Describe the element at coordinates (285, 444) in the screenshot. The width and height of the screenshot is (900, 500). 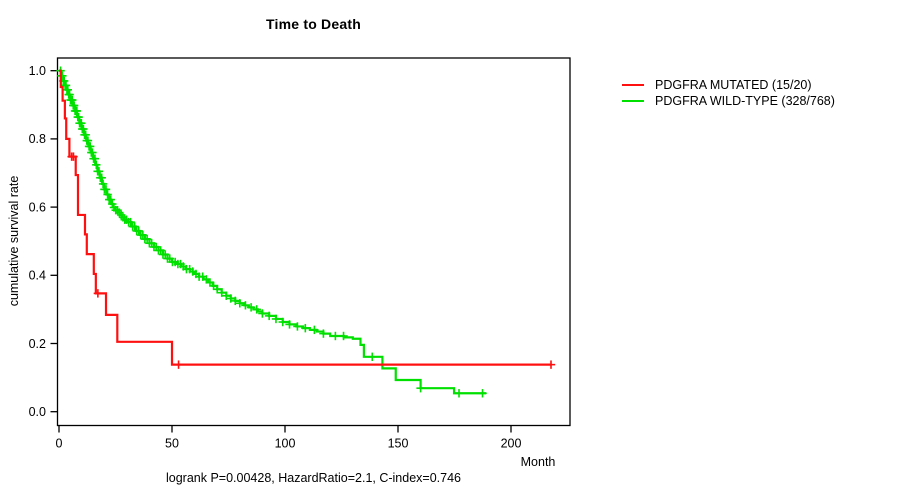
I see `x-tick-label: 100` at that location.